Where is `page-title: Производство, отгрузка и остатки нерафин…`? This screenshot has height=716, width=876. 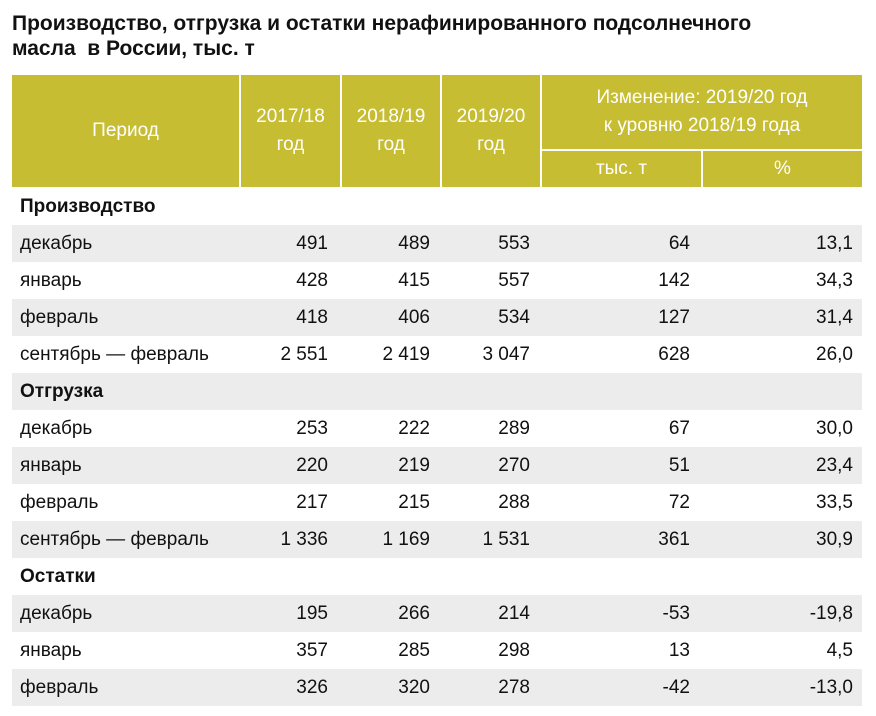 page-title: Производство, отгрузка и остатки нерафин… is located at coordinates (381, 36).